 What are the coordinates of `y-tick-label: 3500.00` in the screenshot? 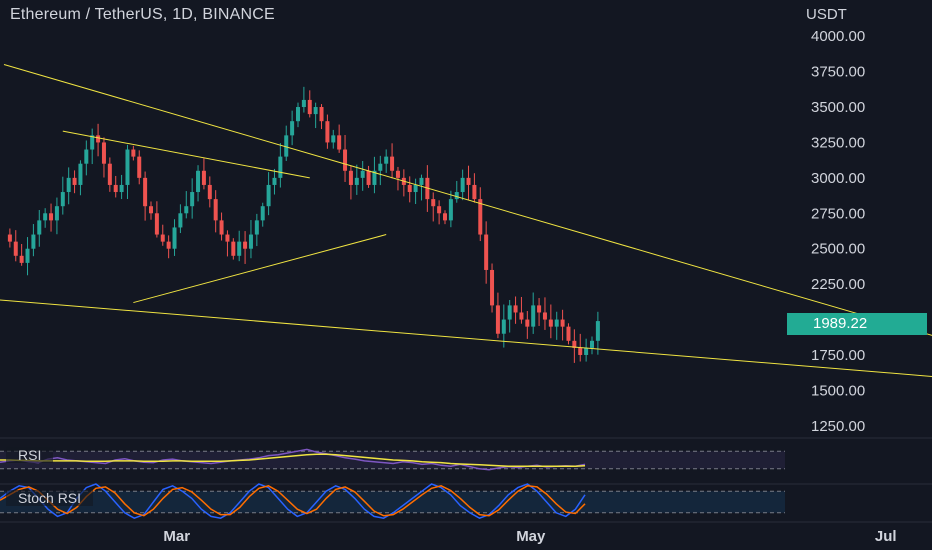 It's located at (838, 107).